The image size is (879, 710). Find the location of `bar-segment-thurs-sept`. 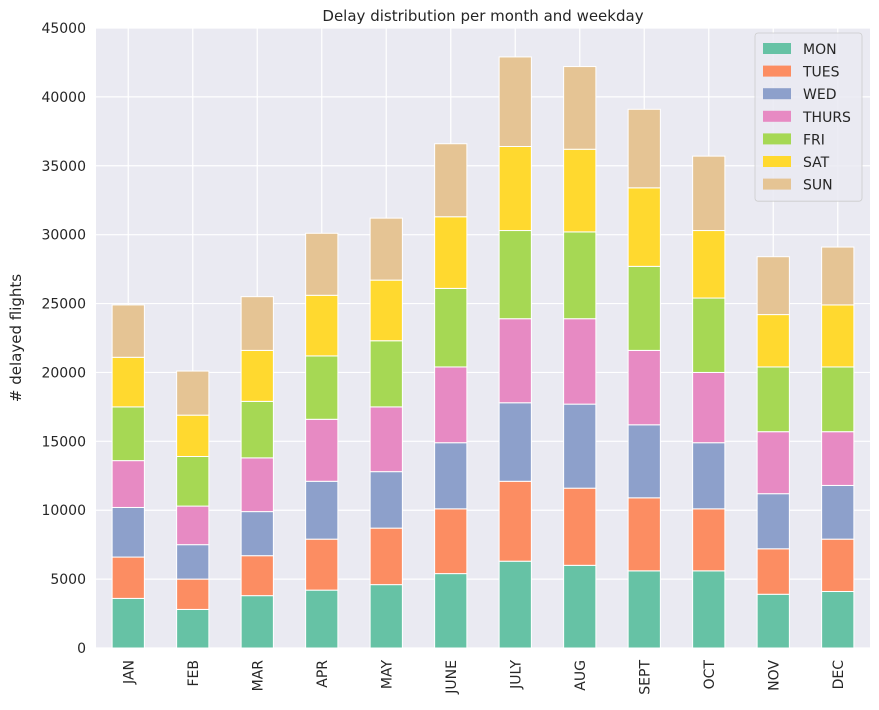

bar-segment-thurs-sept is located at coordinates (644, 387).